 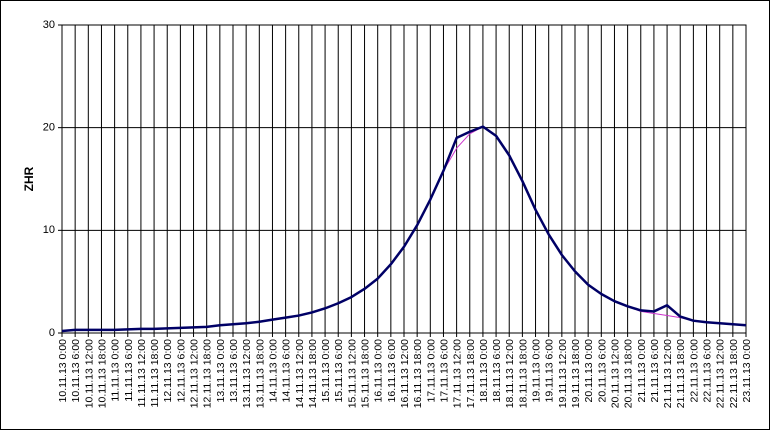 What do you see at coordinates (497, 371) in the screenshot?
I see `x-tick-label: 18.11.13 6:00` at bounding box center [497, 371].